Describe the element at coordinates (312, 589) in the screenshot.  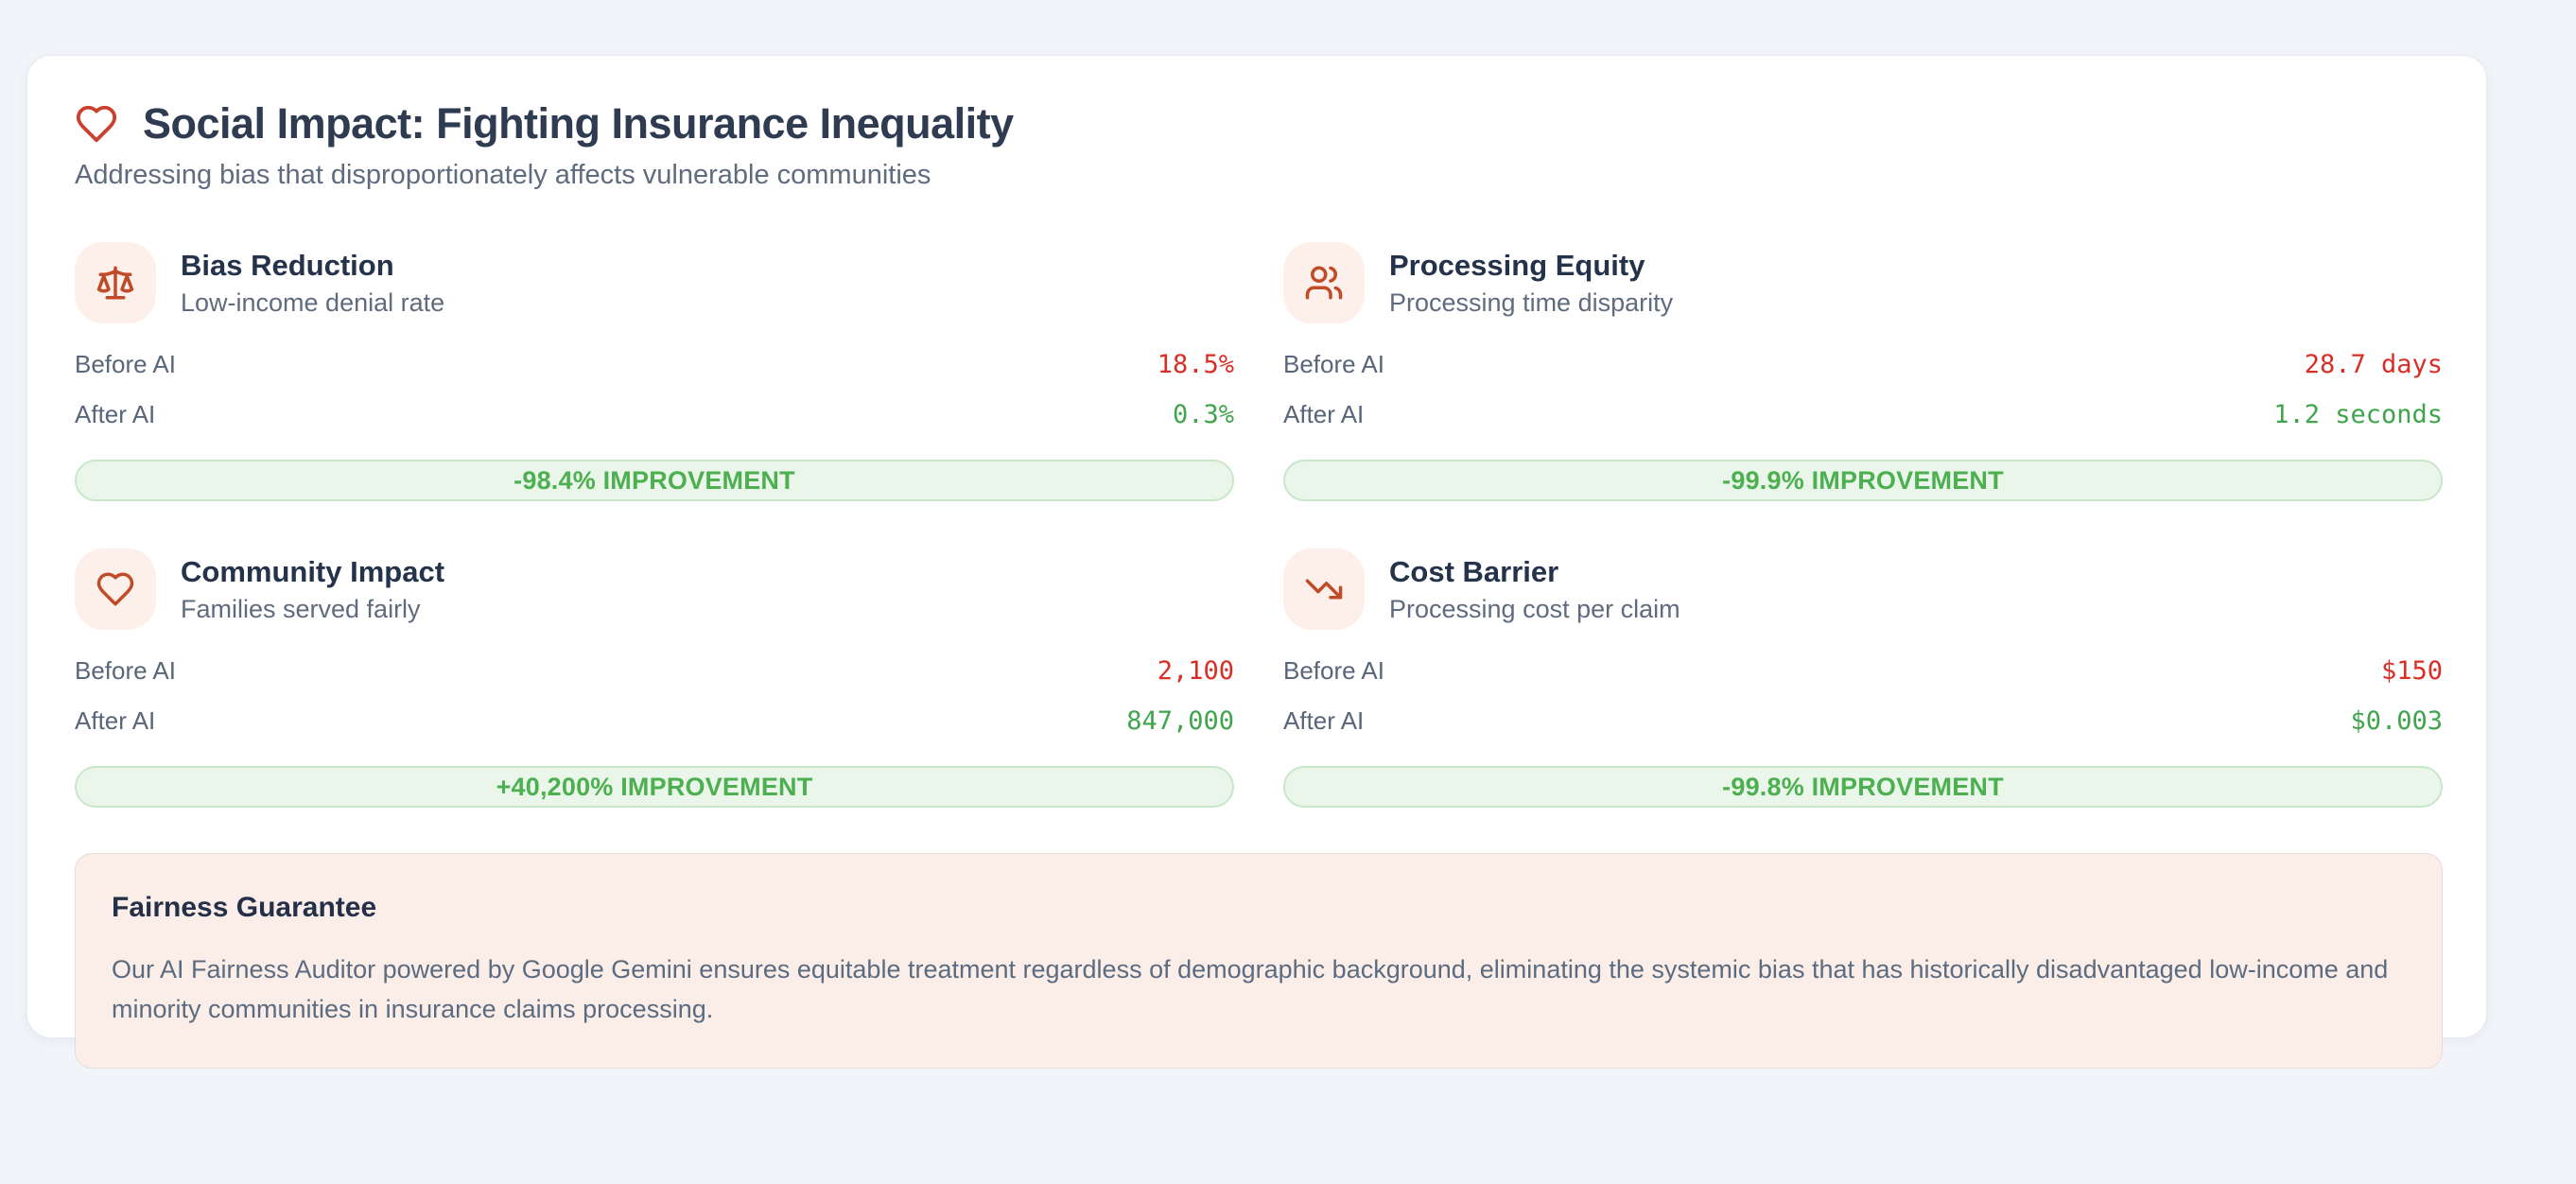
I see `metric-header-text: Community Impact Families served fairly` at that location.